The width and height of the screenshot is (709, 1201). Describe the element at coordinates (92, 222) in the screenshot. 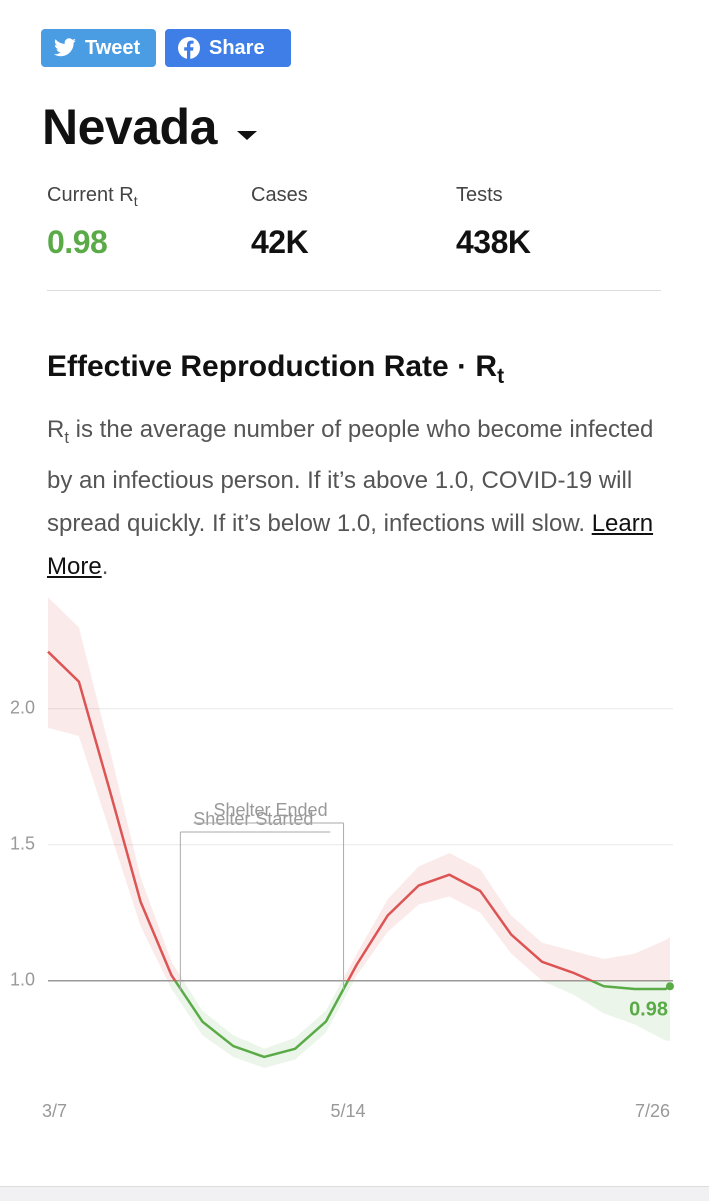

I see `stat: Current Rt 0.98` at that location.